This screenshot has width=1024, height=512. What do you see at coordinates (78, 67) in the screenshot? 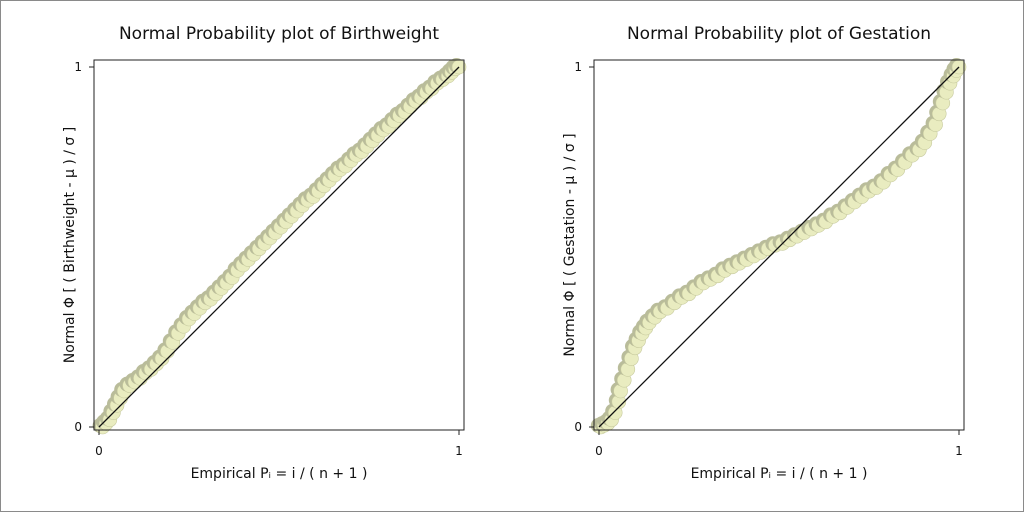
I see `birthweight-ytick-label-1: 1` at bounding box center [78, 67].